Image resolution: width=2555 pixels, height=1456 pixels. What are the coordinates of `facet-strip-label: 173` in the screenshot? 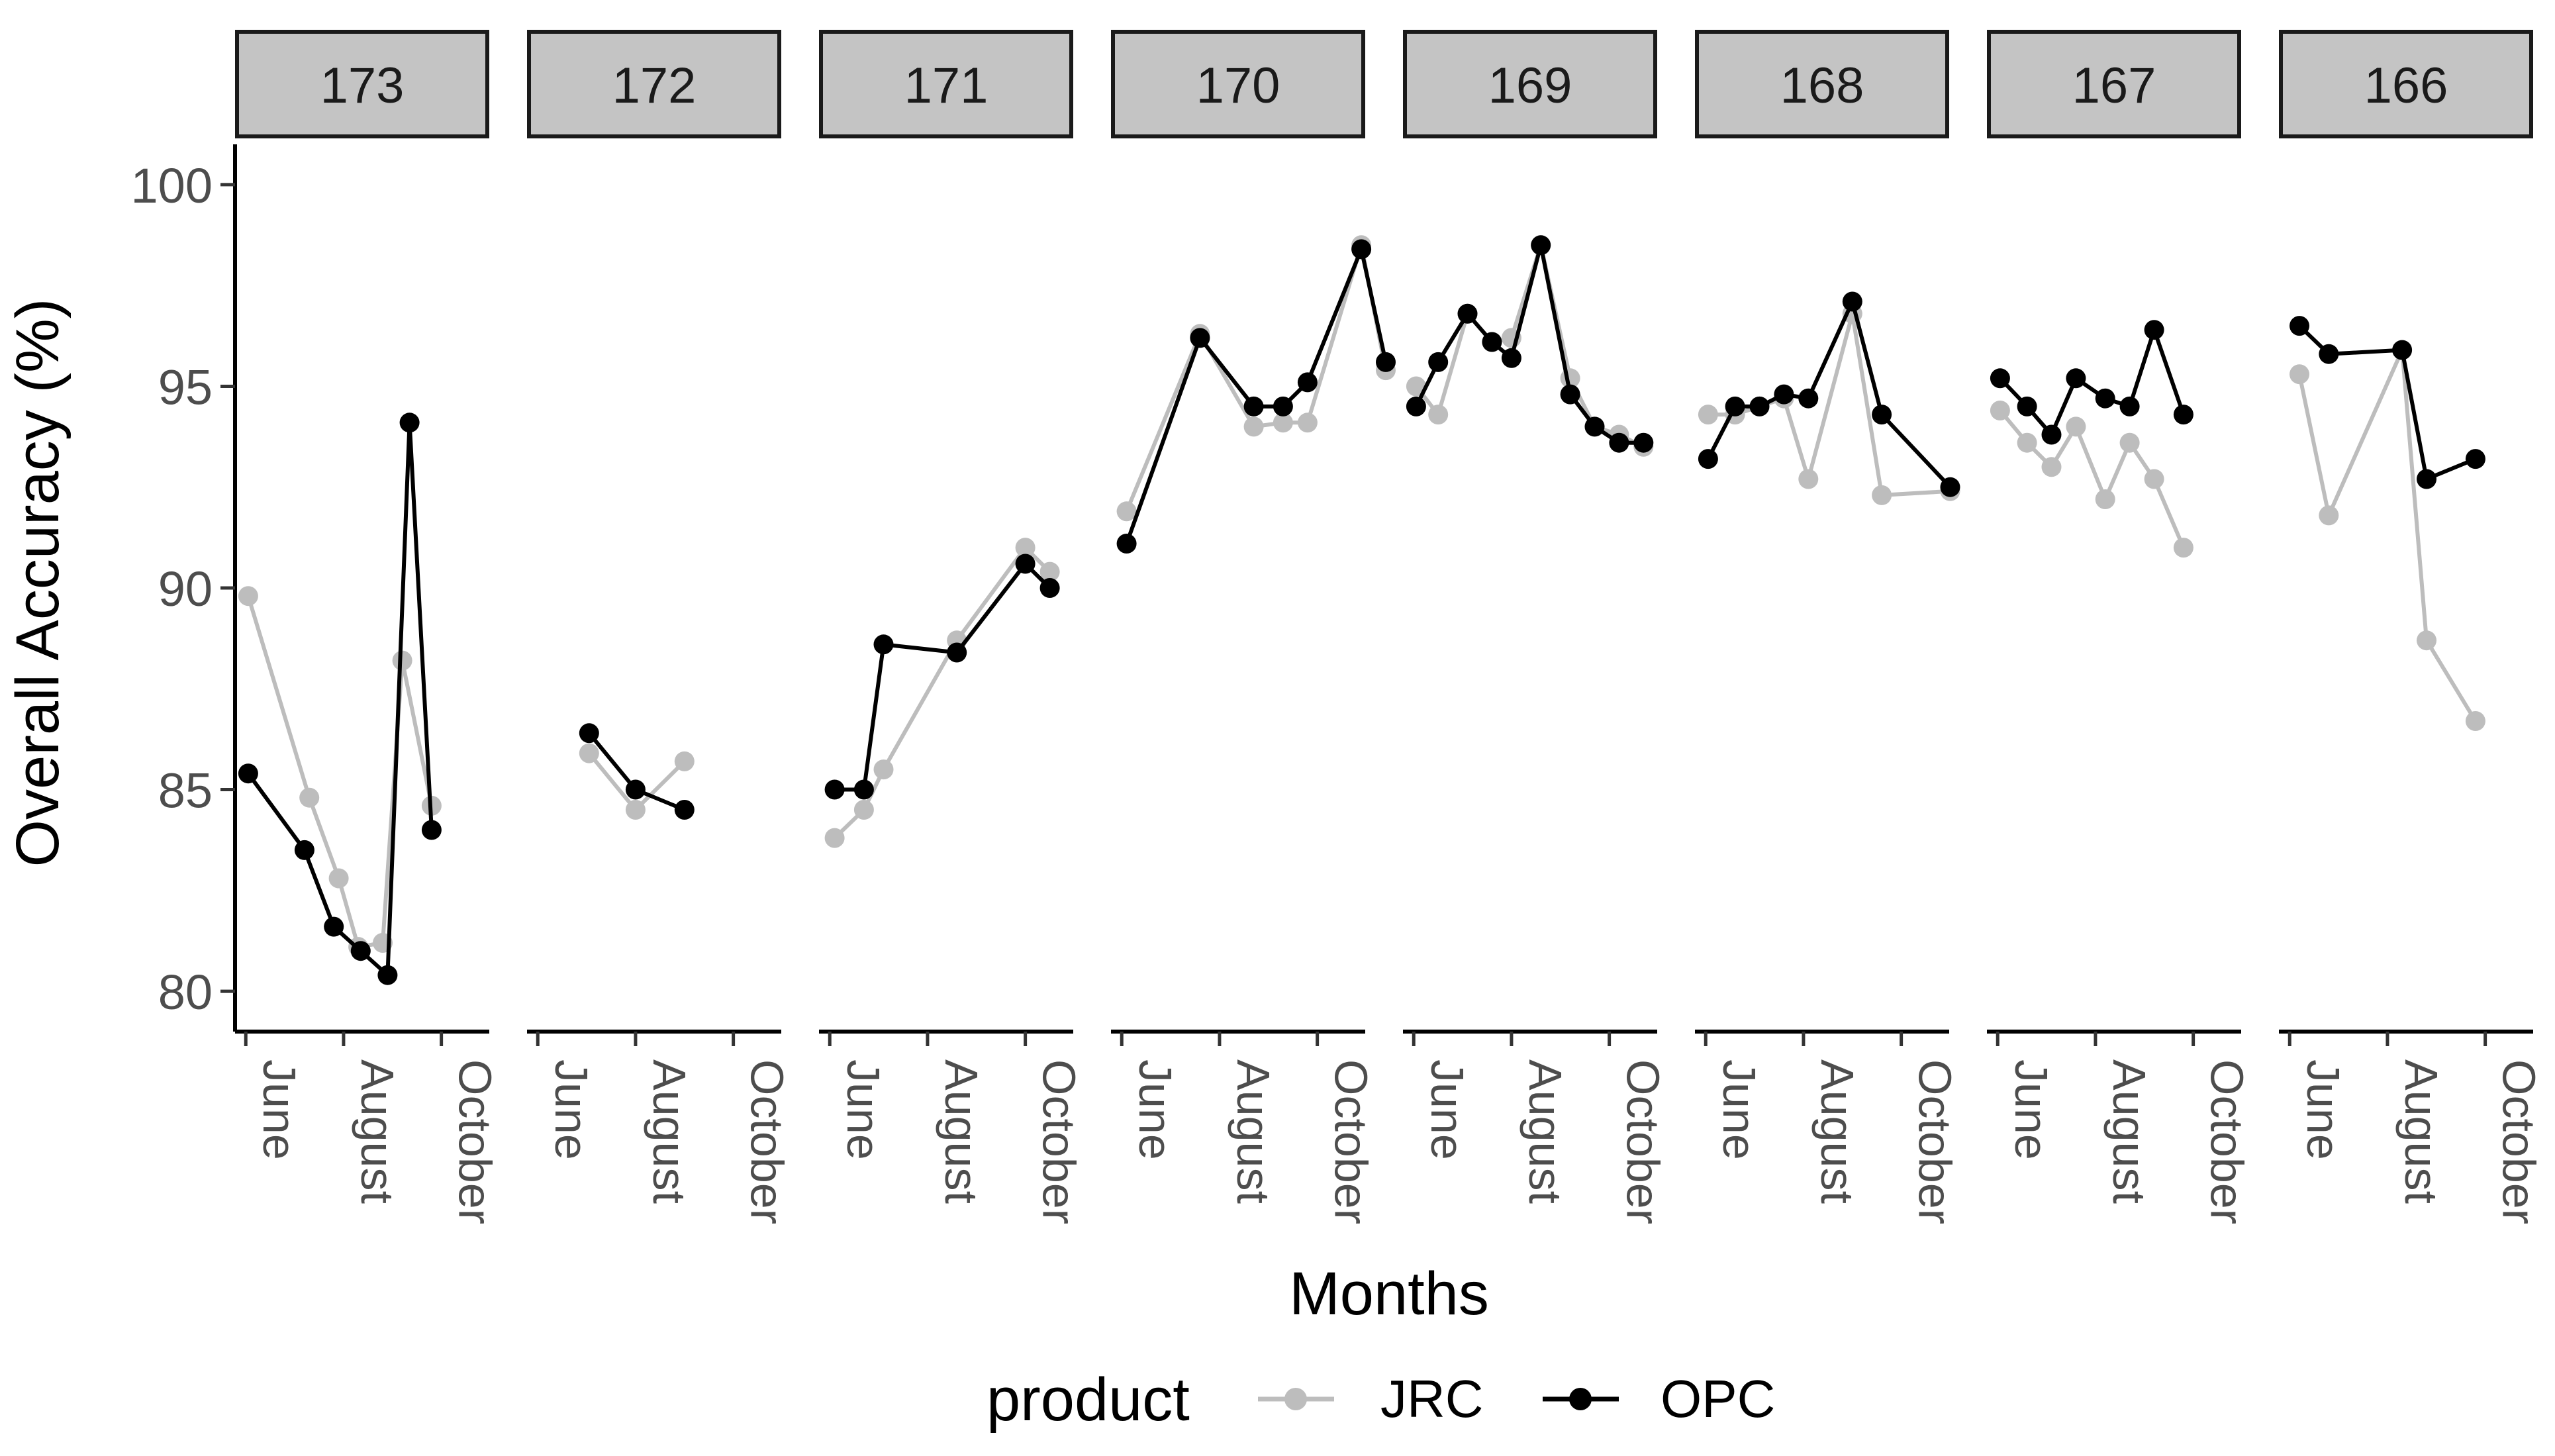 It's located at (362, 86).